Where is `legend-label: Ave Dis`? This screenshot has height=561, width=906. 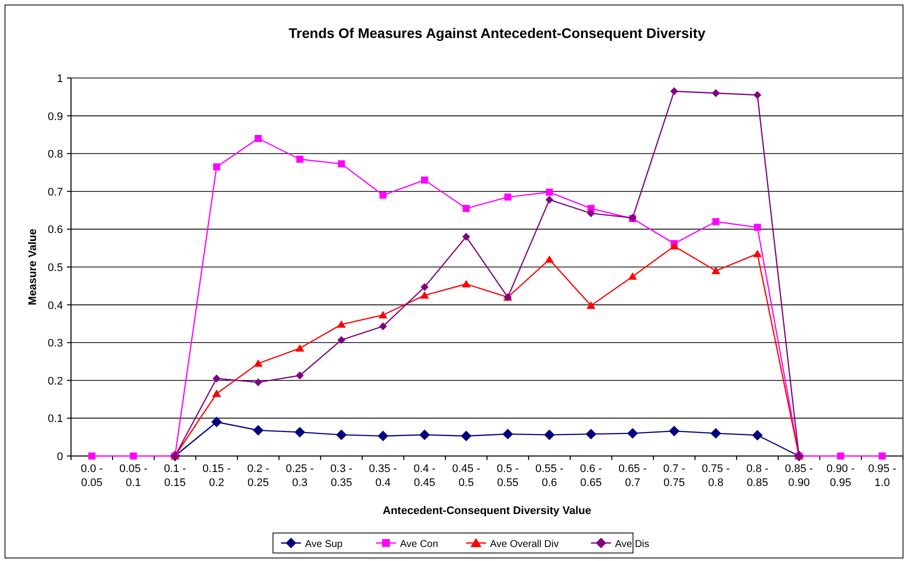 legend-label: Ave Dis is located at coordinates (632, 544).